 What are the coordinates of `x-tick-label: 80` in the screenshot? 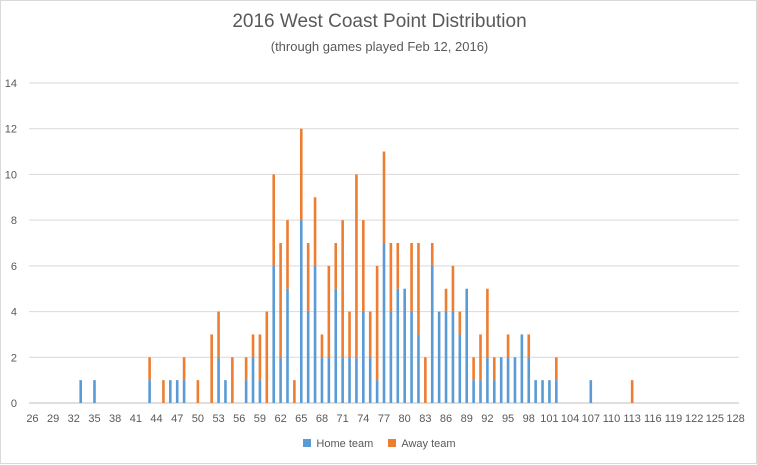 It's located at (405, 419).